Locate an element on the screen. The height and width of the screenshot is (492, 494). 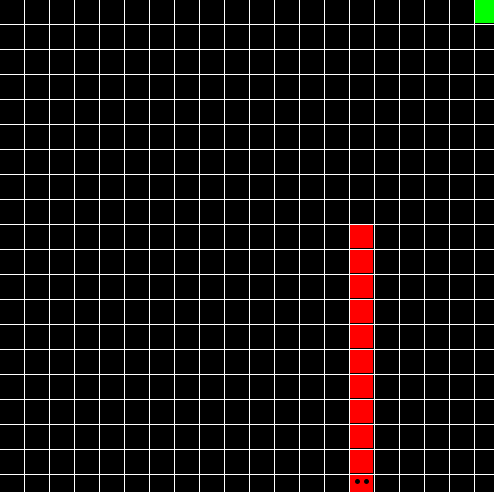
snake-eye-right is located at coordinates (366, 481).